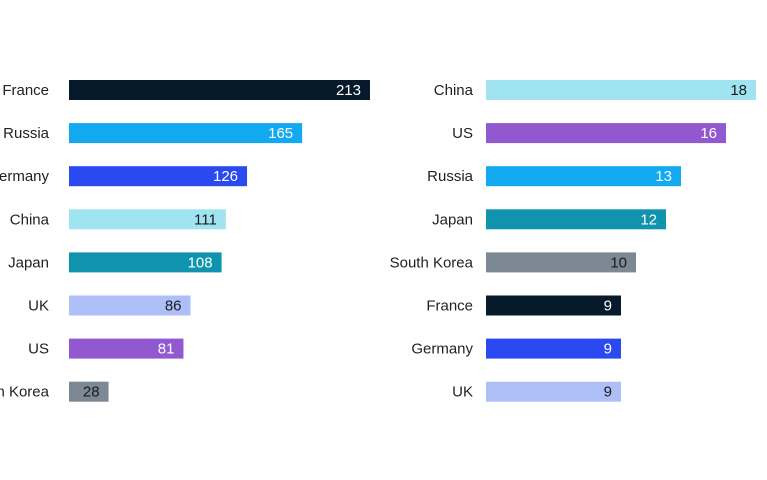 This screenshot has width=767, height=480. I want to click on left-value-label-south-korea: 28, so click(91, 392).